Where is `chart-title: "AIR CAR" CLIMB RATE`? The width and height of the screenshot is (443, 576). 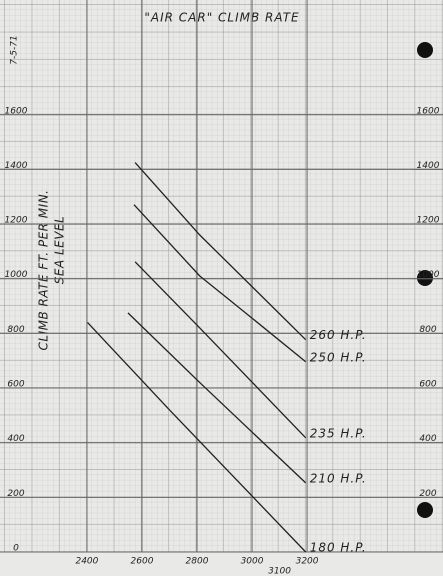
chart-title: "AIR CAR" CLIMB RATE is located at coordinates (221, 18).